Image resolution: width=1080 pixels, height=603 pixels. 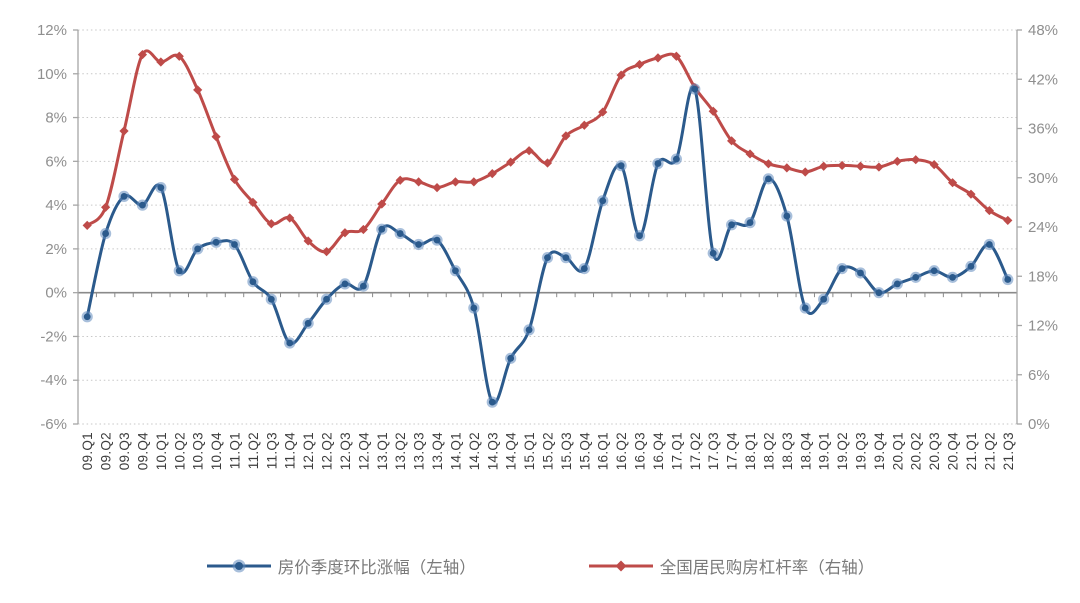 I want to click on left-axis-tick-label: 6%, so click(x=56, y=161).